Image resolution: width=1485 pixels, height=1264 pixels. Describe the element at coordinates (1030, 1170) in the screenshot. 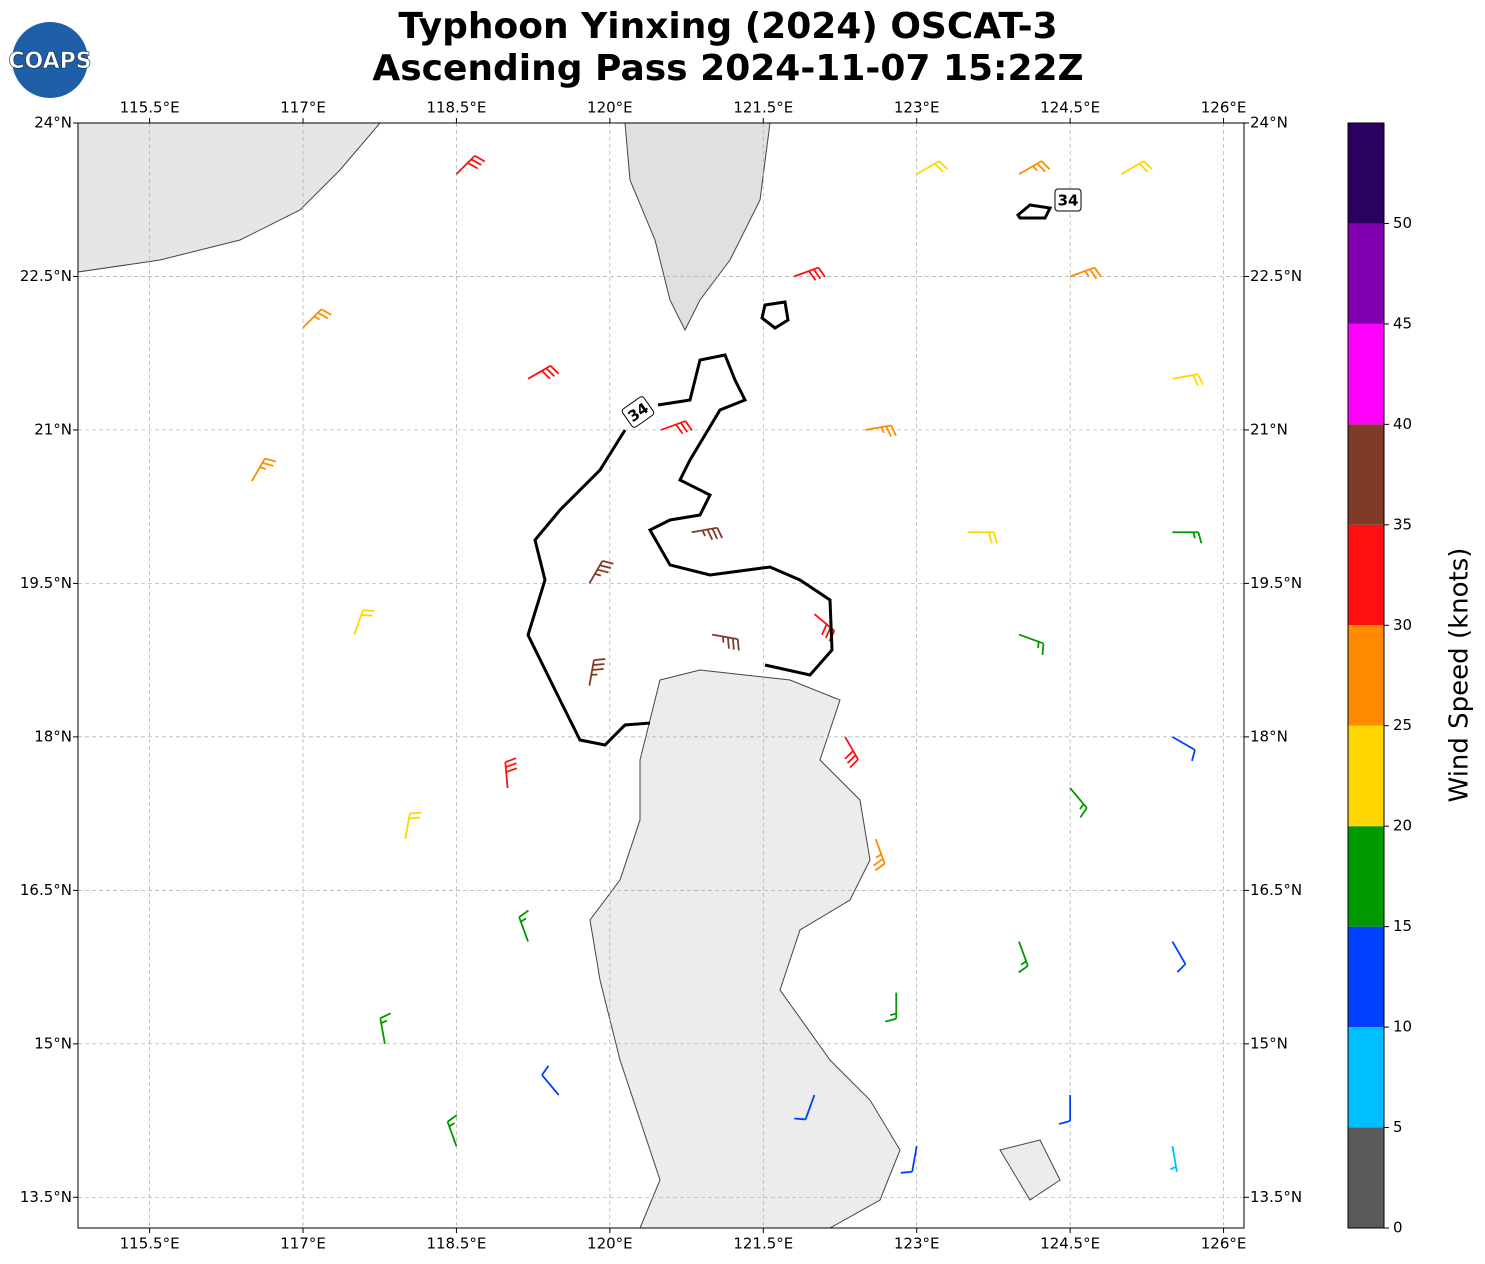

I see `land-island` at that location.